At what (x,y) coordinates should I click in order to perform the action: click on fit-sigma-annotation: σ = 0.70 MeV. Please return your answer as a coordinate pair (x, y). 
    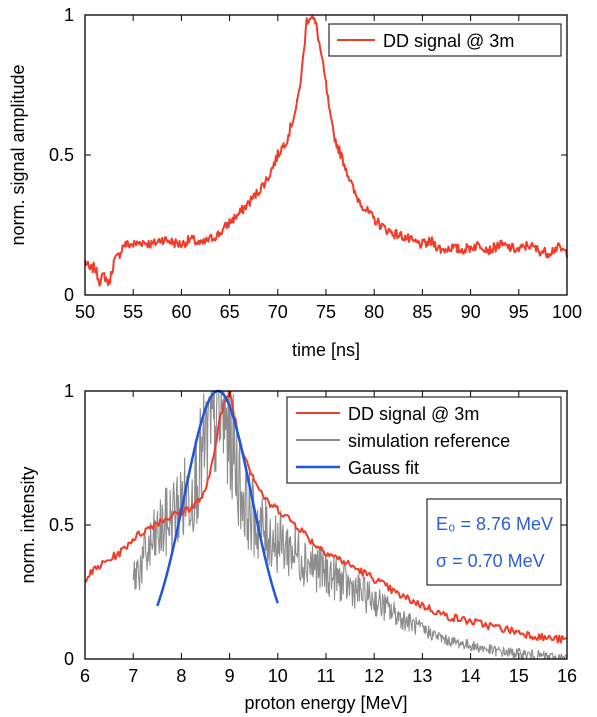
    Looking at the image, I should click on (490, 561).